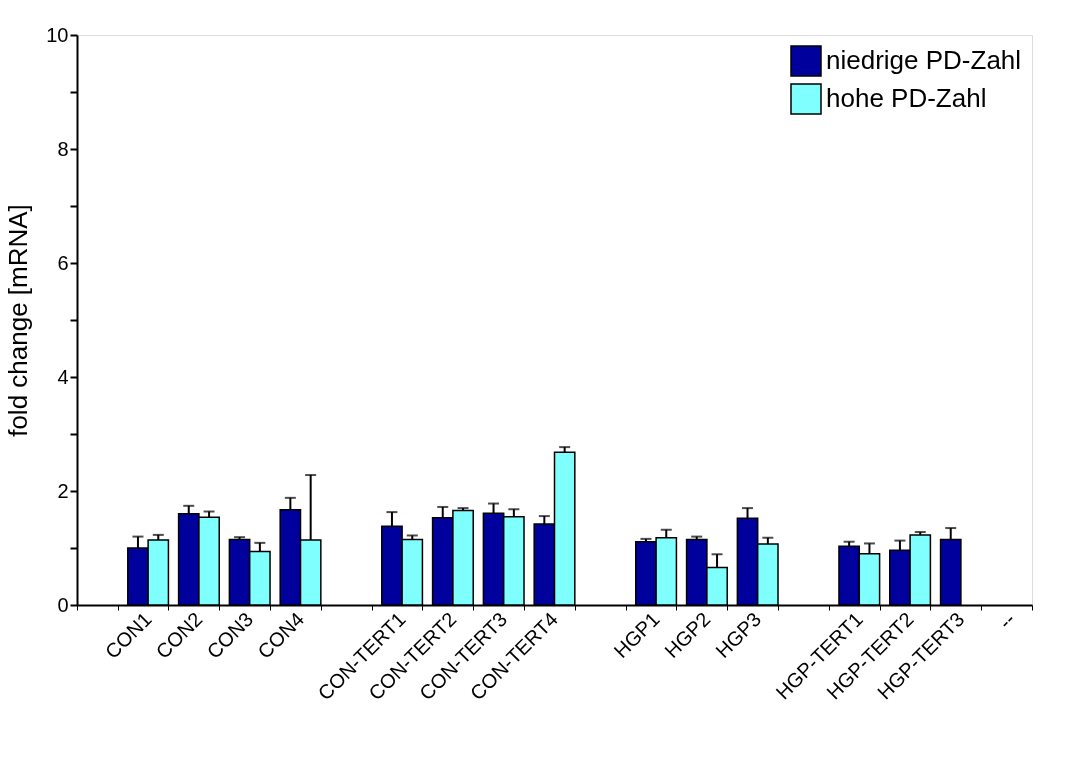  Describe the element at coordinates (924, 60) in the screenshot. I see `legend-label: niedrige PD-Zahl` at that location.